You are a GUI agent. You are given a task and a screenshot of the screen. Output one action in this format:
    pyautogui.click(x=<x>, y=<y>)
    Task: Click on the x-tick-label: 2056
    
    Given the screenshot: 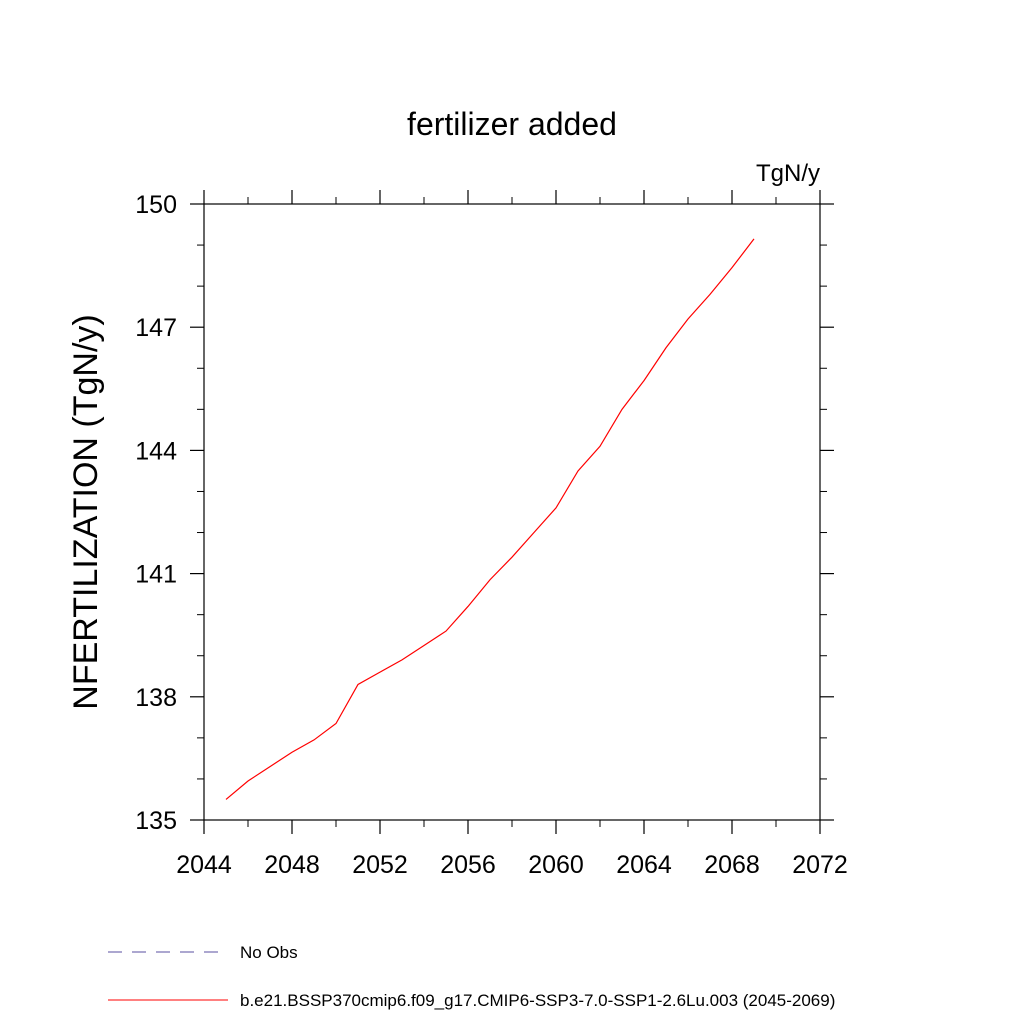 What is the action you would take?
    pyautogui.click(x=468, y=865)
    